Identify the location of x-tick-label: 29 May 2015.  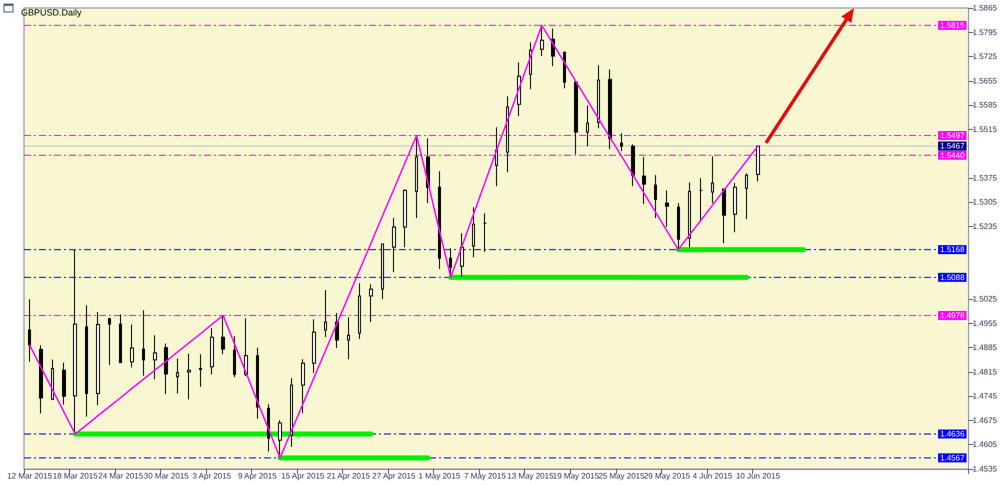
(667, 476).